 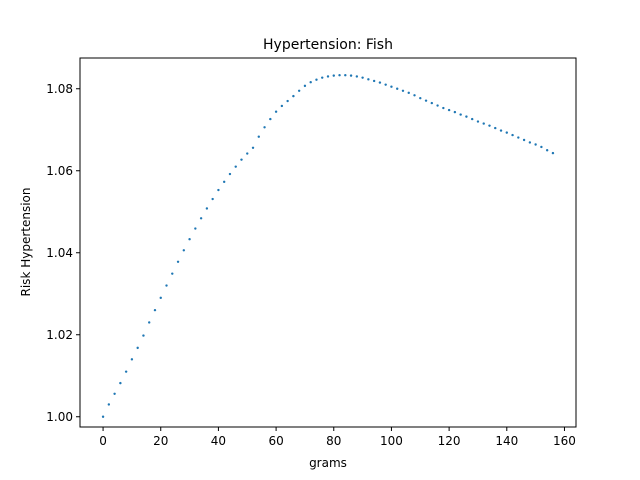 I want to click on x-tick-label: 160, so click(x=564, y=441).